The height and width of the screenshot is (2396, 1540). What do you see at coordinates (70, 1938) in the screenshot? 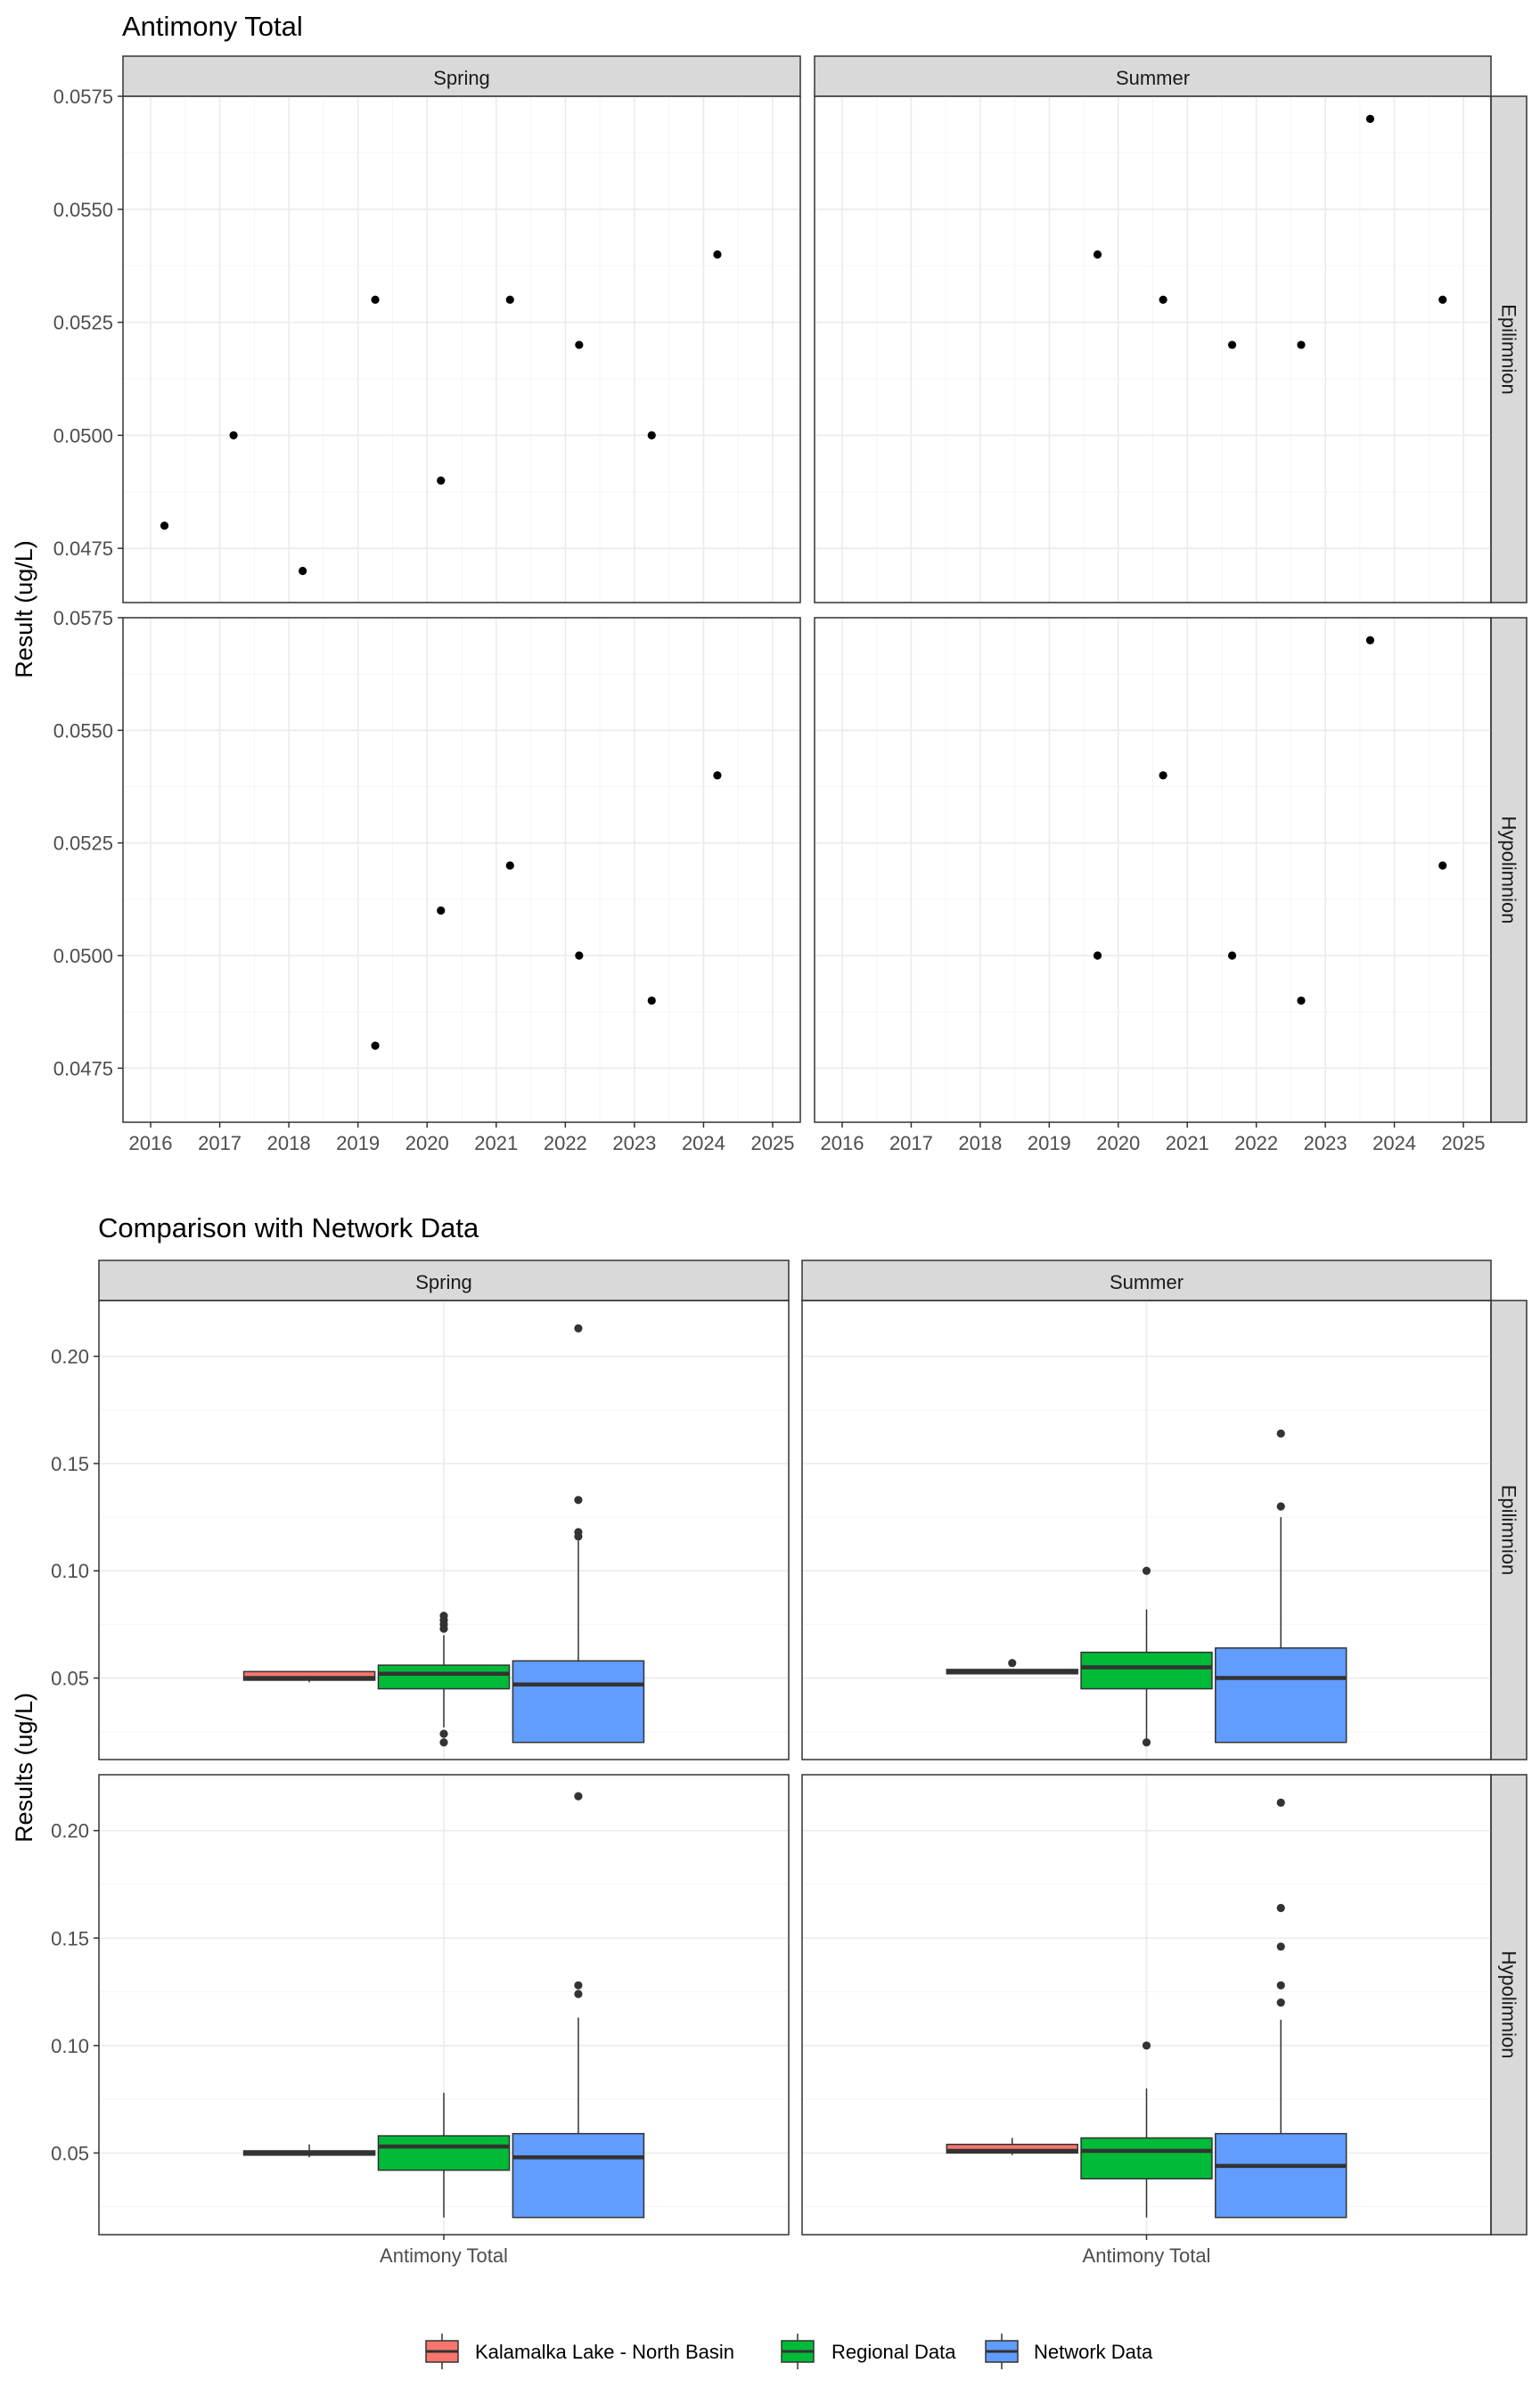
I see `chart-2-y-tick-label: 0.15` at bounding box center [70, 1938].